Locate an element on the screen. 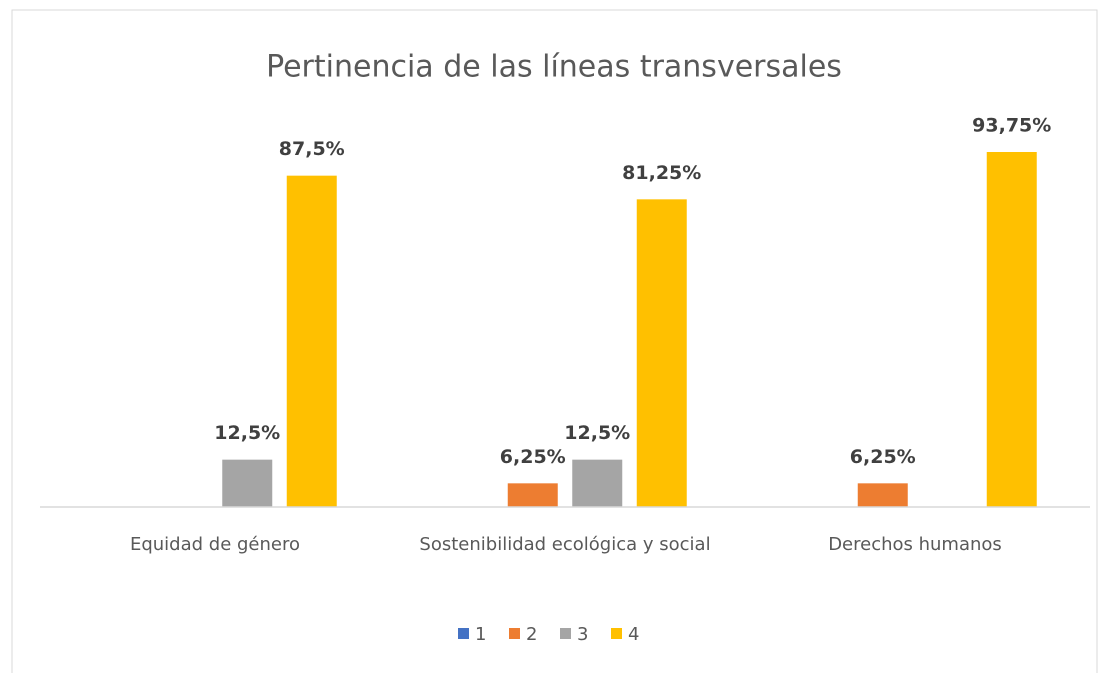  legend-label: 3 is located at coordinates (582, 634).